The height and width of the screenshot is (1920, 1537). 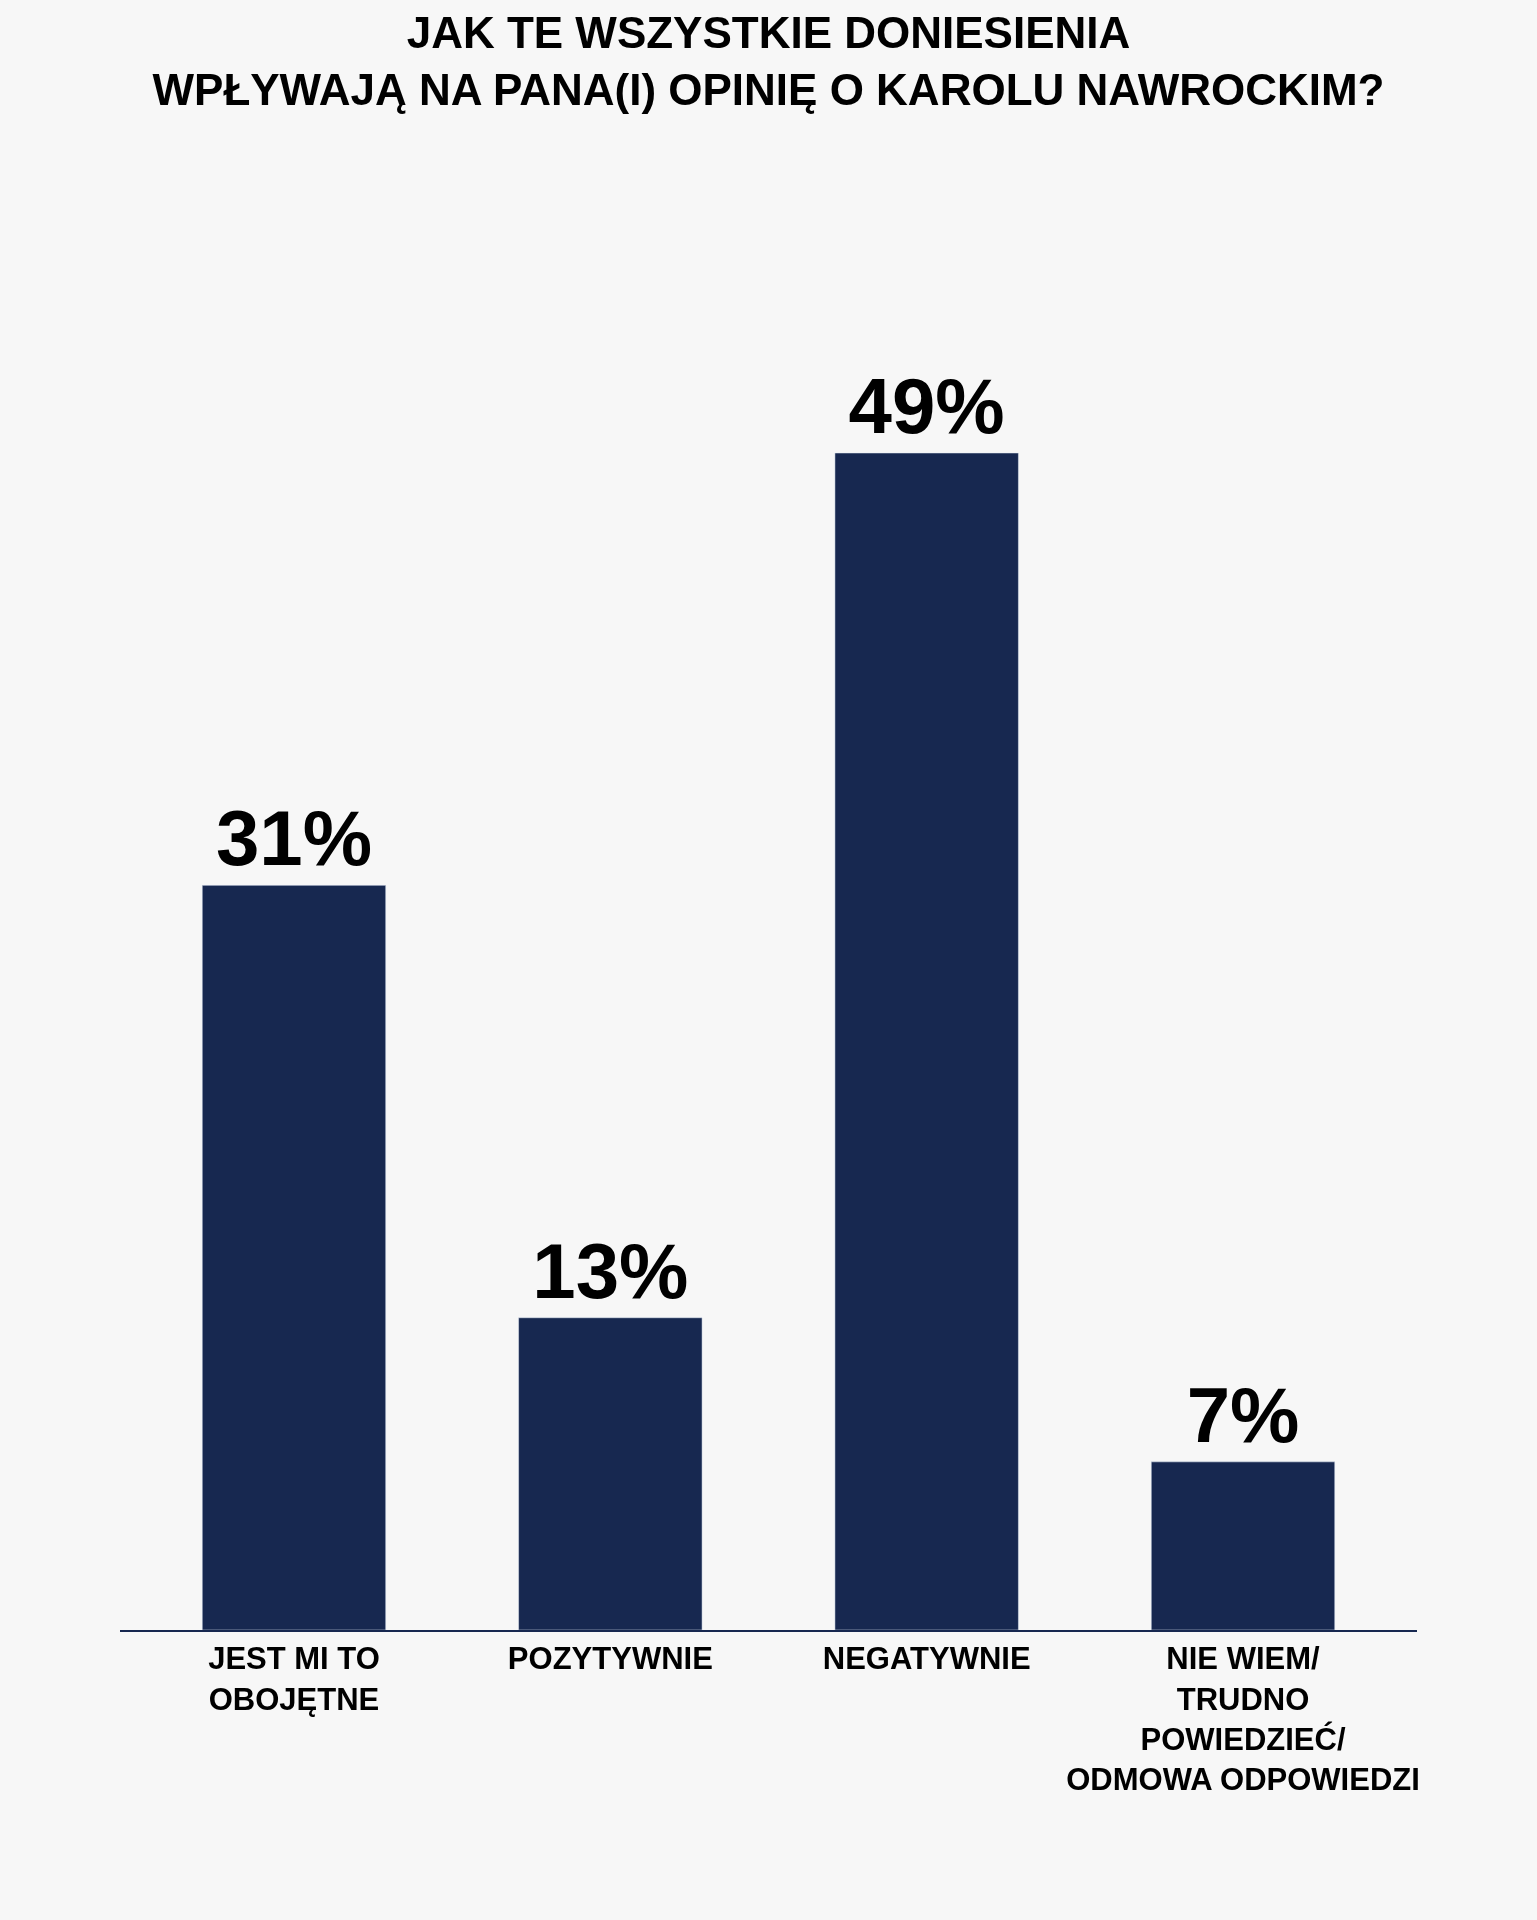 I want to click on data-label: 13%, so click(x=610, y=1270).